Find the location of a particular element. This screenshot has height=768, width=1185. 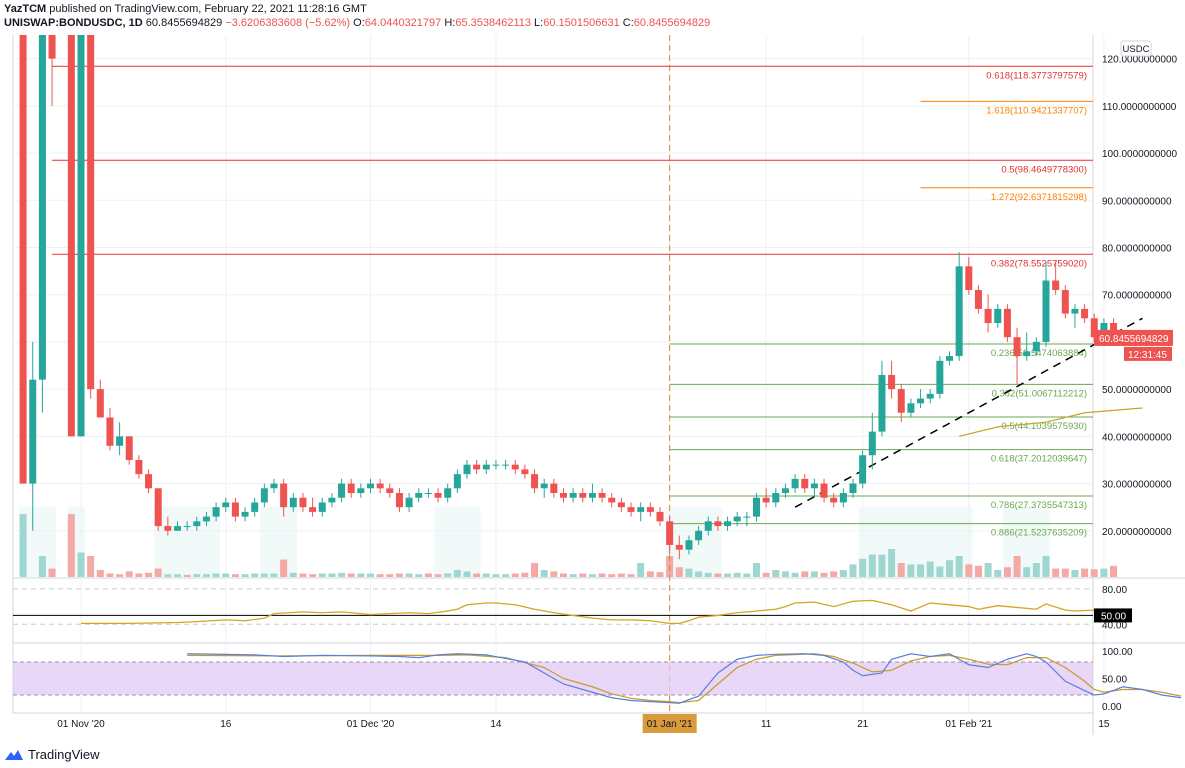

fib-level-label: 0.618(37.2012039647) is located at coordinates (1039, 459).